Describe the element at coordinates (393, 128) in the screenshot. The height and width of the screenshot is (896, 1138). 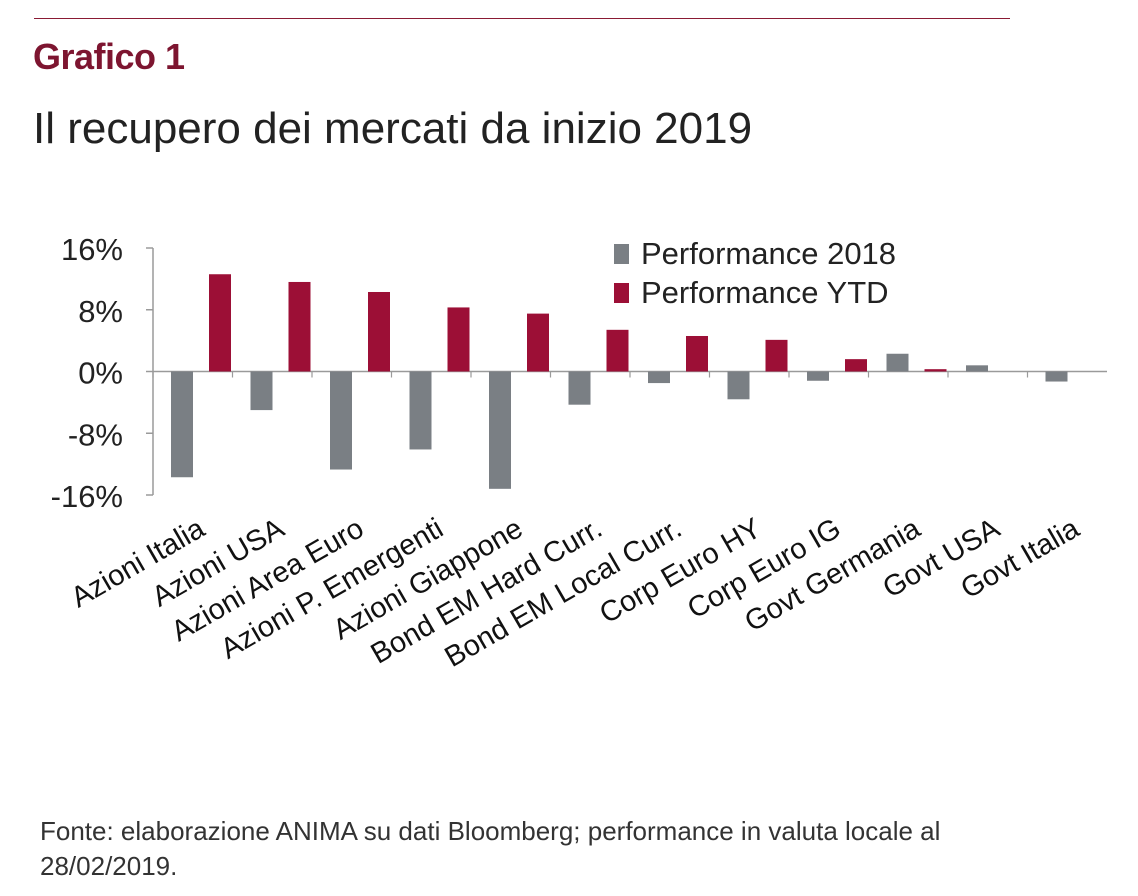
I see `chart-title: Il recupero dei mercati da inizio 2019` at that location.